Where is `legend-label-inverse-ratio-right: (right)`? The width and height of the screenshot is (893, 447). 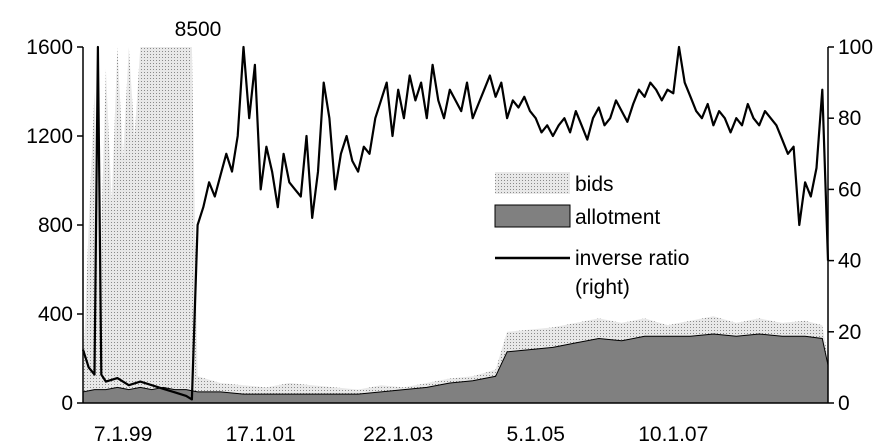 legend-label-inverse-ratio-right: (right) is located at coordinates (602, 287).